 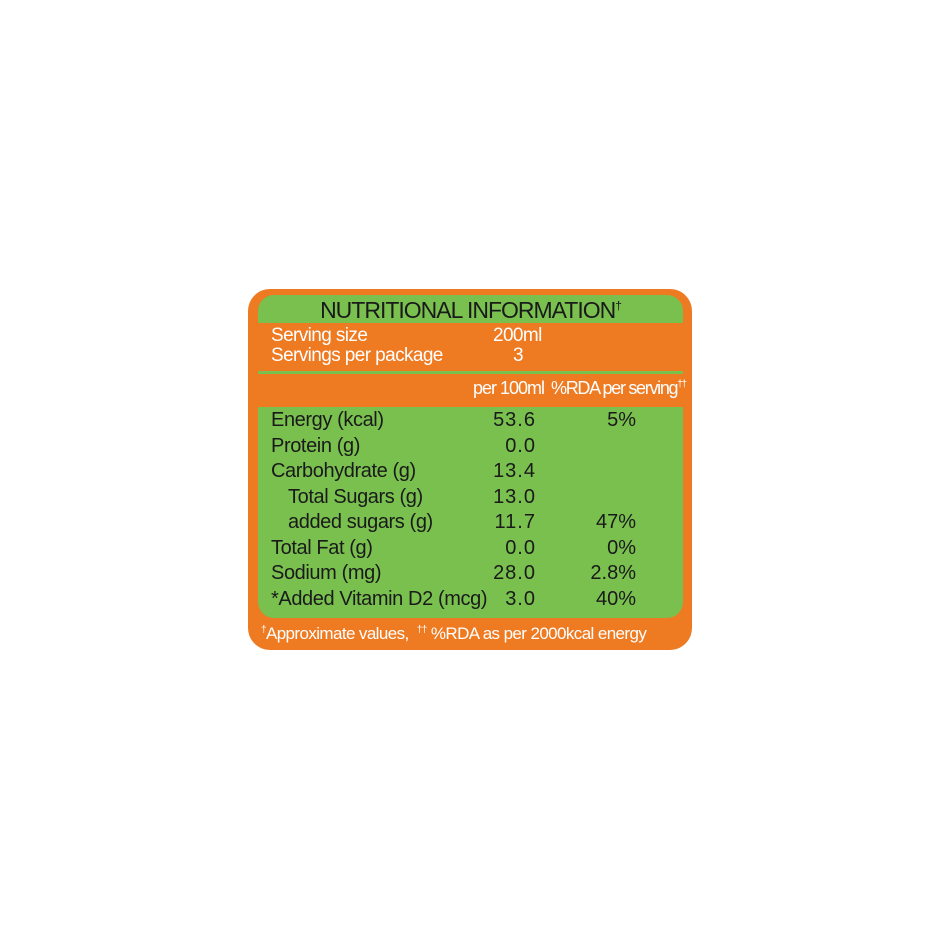 What do you see at coordinates (514, 573) in the screenshot?
I see `nutrient-value: 28.0` at bounding box center [514, 573].